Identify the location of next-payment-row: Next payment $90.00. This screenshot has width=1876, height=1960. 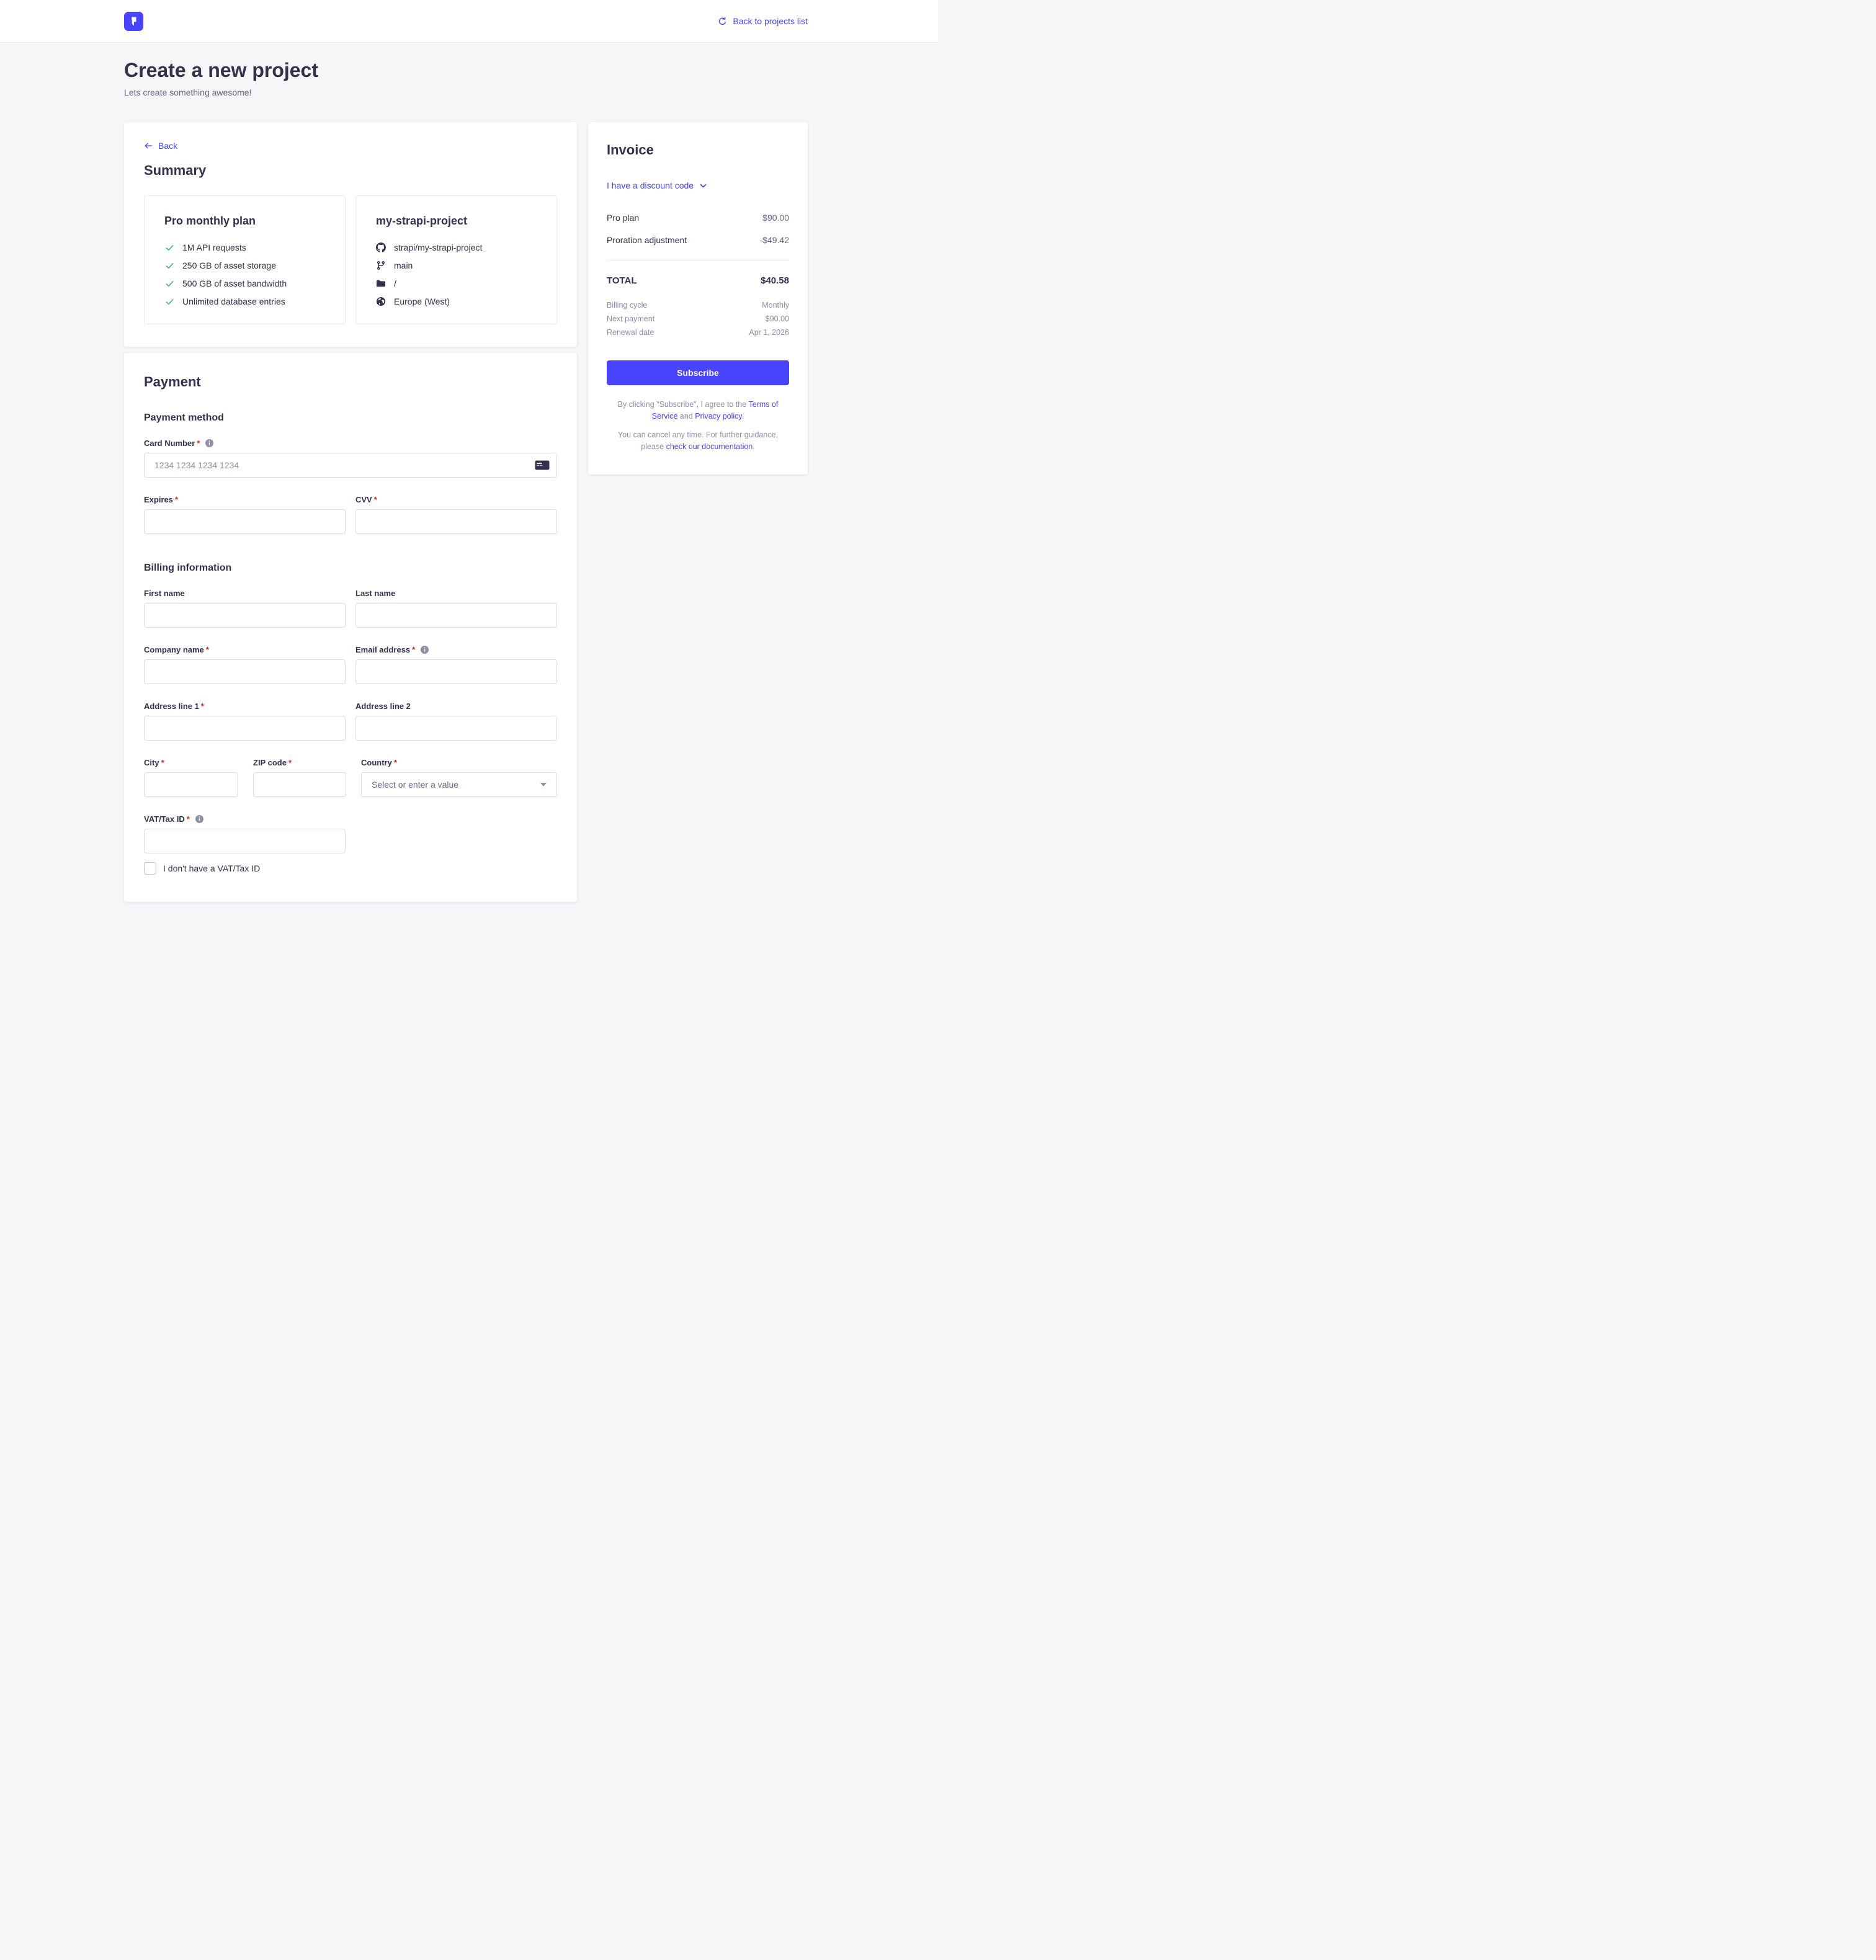
(698, 318).